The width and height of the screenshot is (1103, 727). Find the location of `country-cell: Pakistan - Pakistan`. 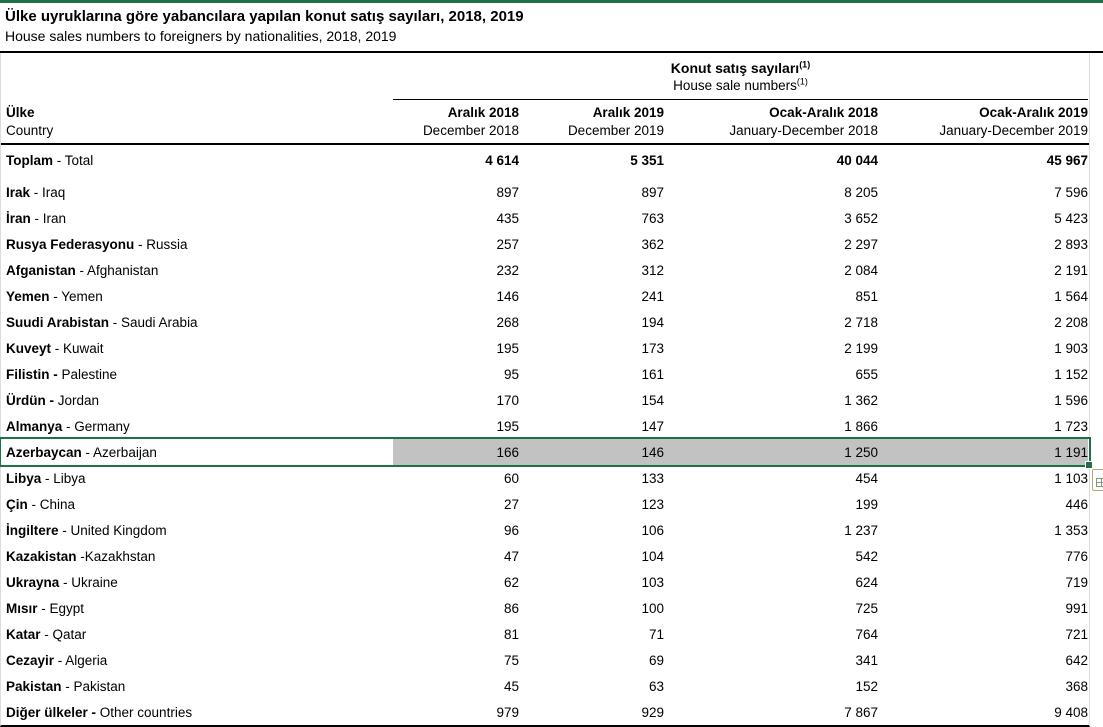

country-cell: Pakistan - Pakistan is located at coordinates (197, 686).